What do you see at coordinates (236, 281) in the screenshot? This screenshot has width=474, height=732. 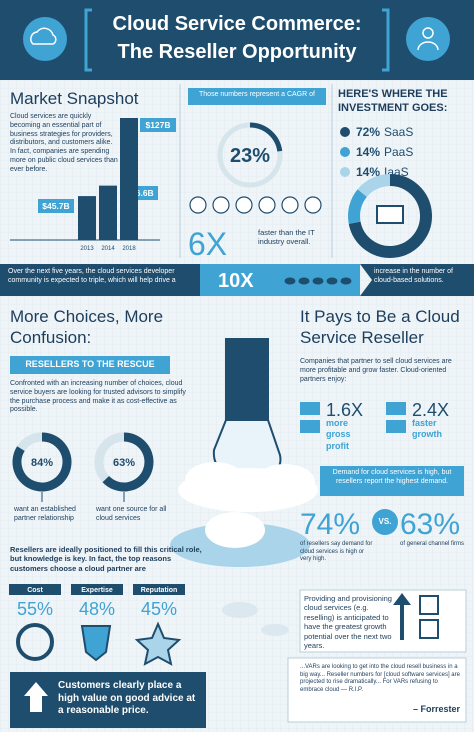 I see `banner-highlight: 10X` at bounding box center [236, 281].